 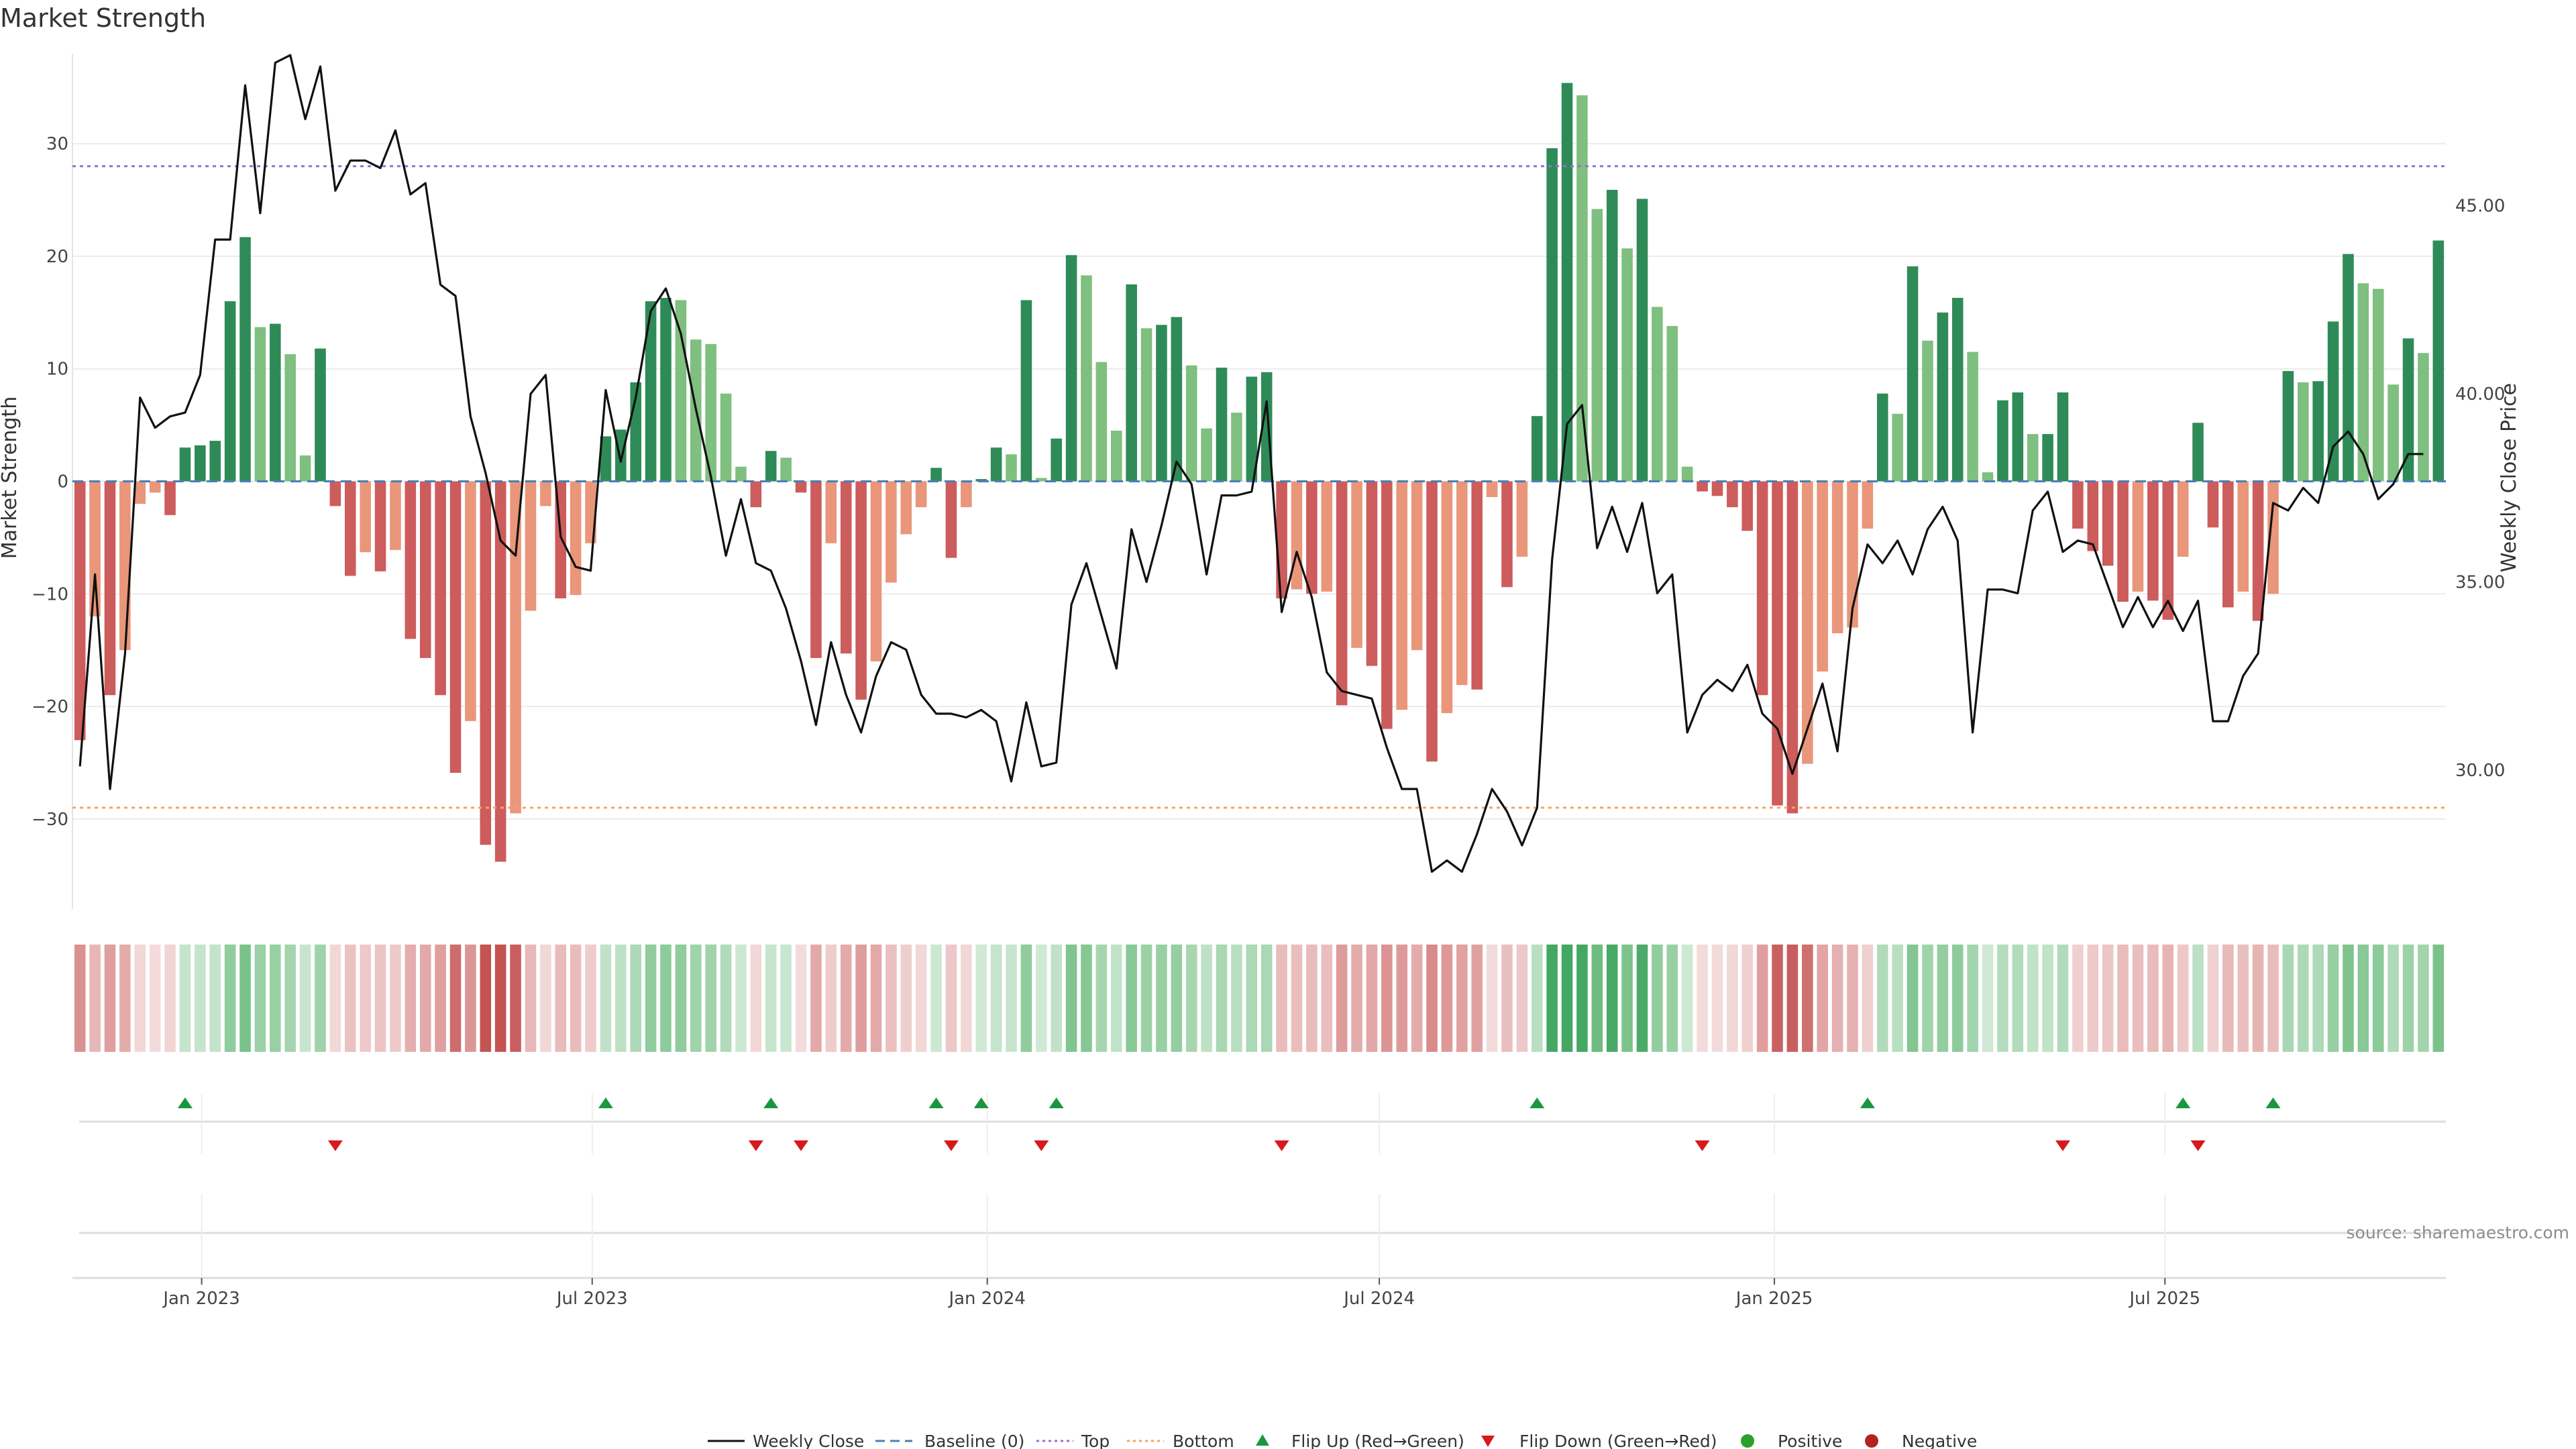 What do you see at coordinates (808, 1440) in the screenshot?
I see `legend-weekly-close-label: Weekly Close` at bounding box center [808, 1440].